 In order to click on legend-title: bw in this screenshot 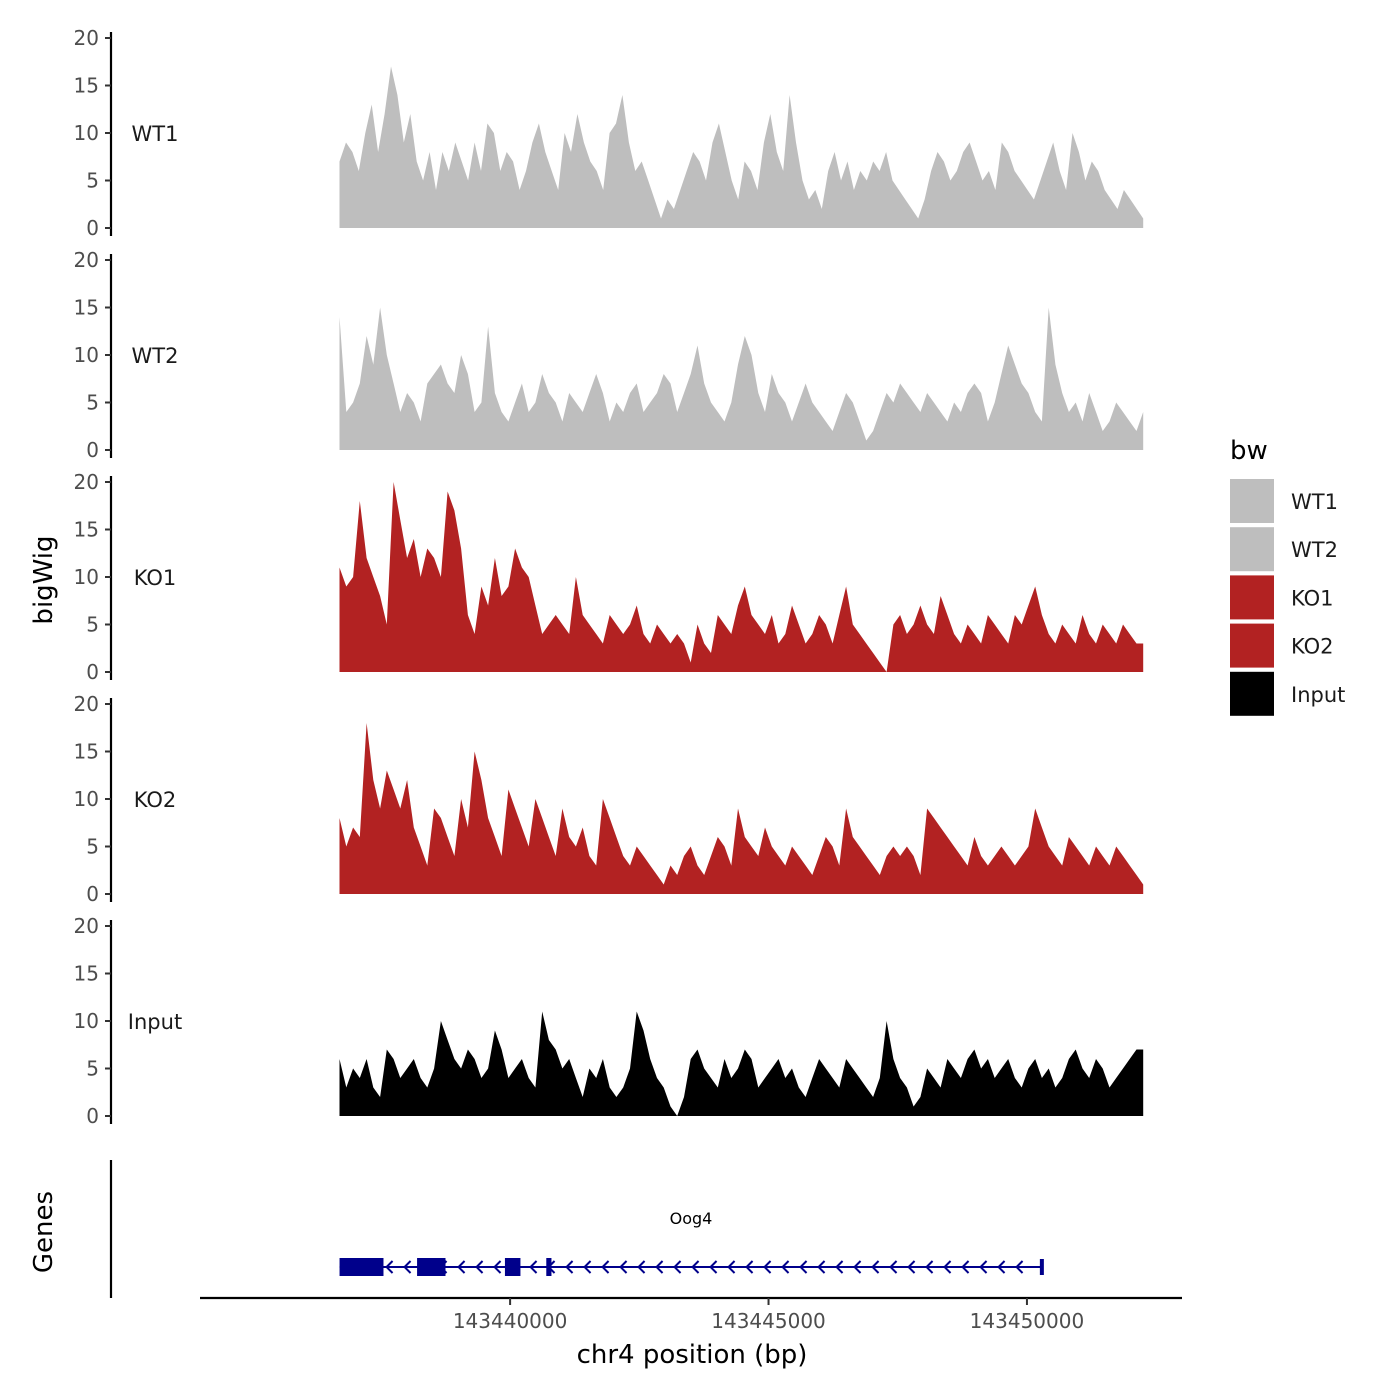, I will do `click(1249, 451)`.